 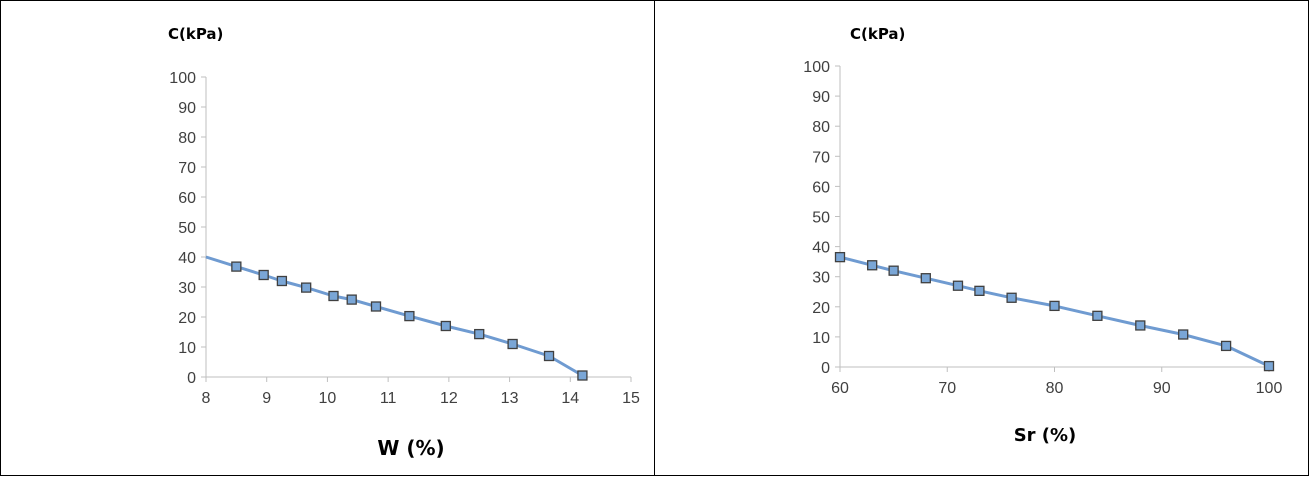 What do you see at coordinates (570, 398) in the screenshot?
I see `x-tick-label: 14` at bounding box center [570, 398].